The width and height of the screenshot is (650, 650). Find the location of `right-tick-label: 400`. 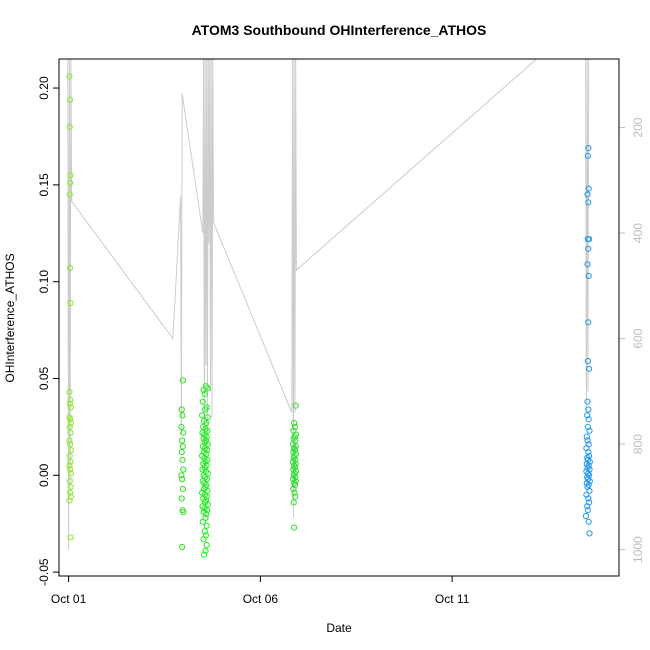

right-tick-label: 400 is located at coordinates (638, 233).